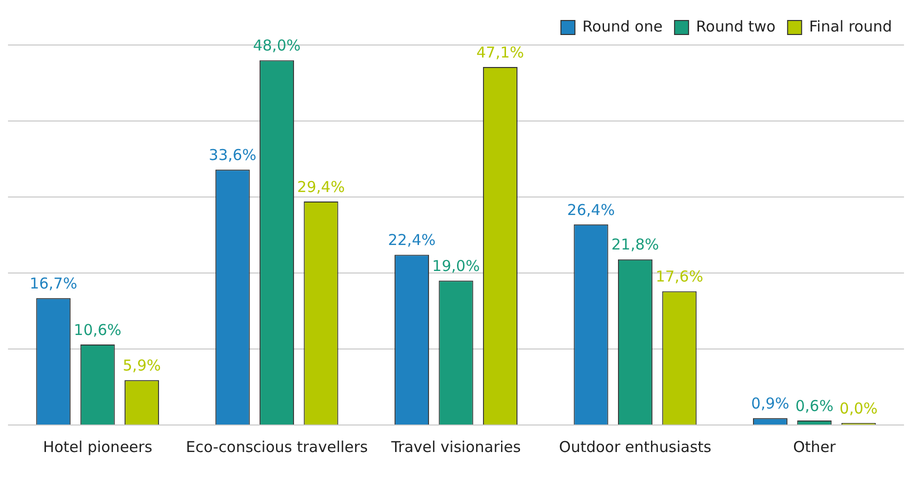 Image resolution: width=922 pixels, height=479 pixels. I want to click on data-label: 0,9%, so click(770, 403).